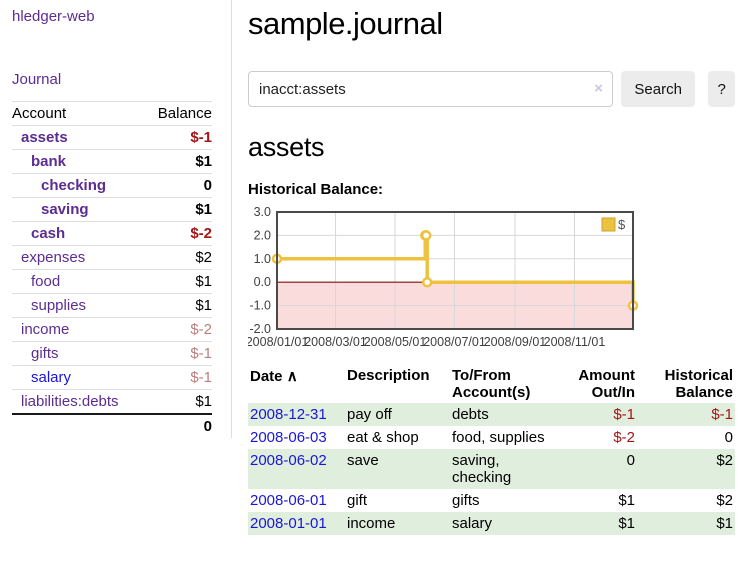 The width and height of the screenshot is (742, 582). Describe the element at coordinates (74, 185) in the screenshot. I see `account-link-checking: checking` at that location.